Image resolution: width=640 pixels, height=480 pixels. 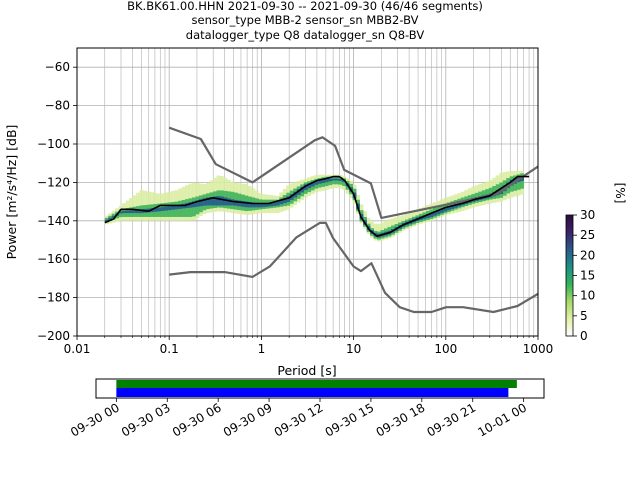 I want to click on noise-model-line, so click(x=353, y=172).